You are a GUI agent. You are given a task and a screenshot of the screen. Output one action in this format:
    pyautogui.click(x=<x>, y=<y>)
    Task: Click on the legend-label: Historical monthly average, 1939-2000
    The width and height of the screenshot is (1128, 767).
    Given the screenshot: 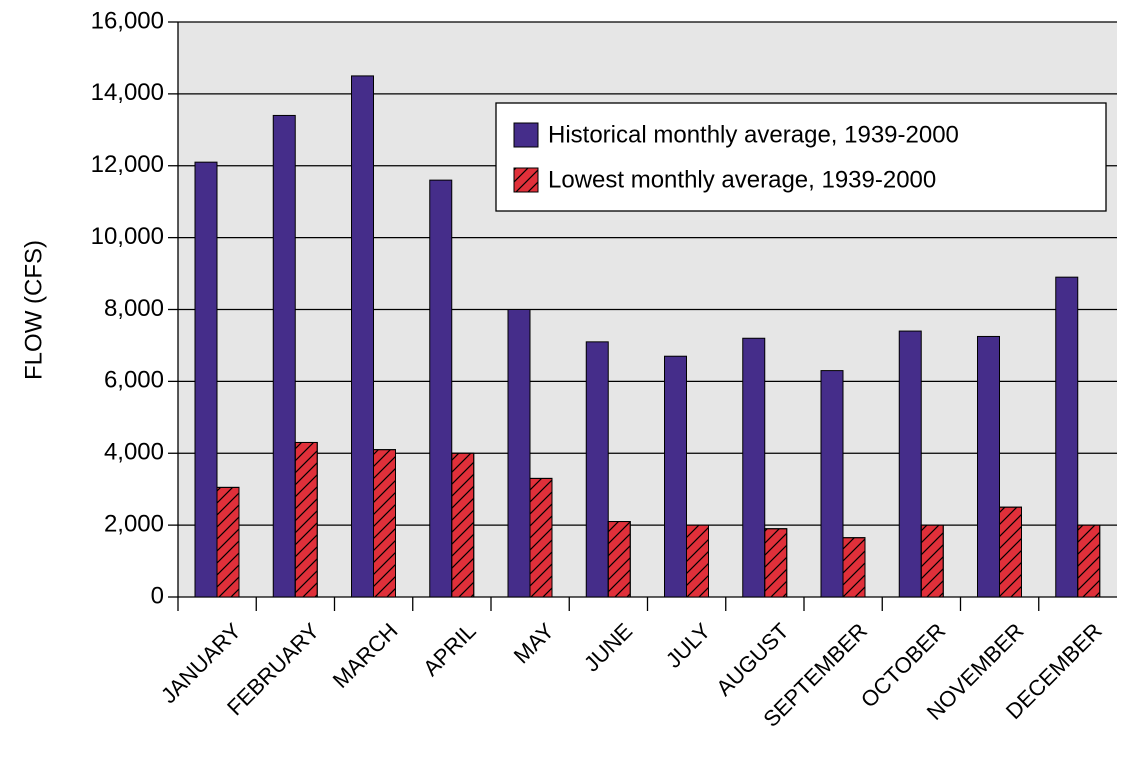 What is the action you would take?
    pyautogui.click(x=753, y=134)
    